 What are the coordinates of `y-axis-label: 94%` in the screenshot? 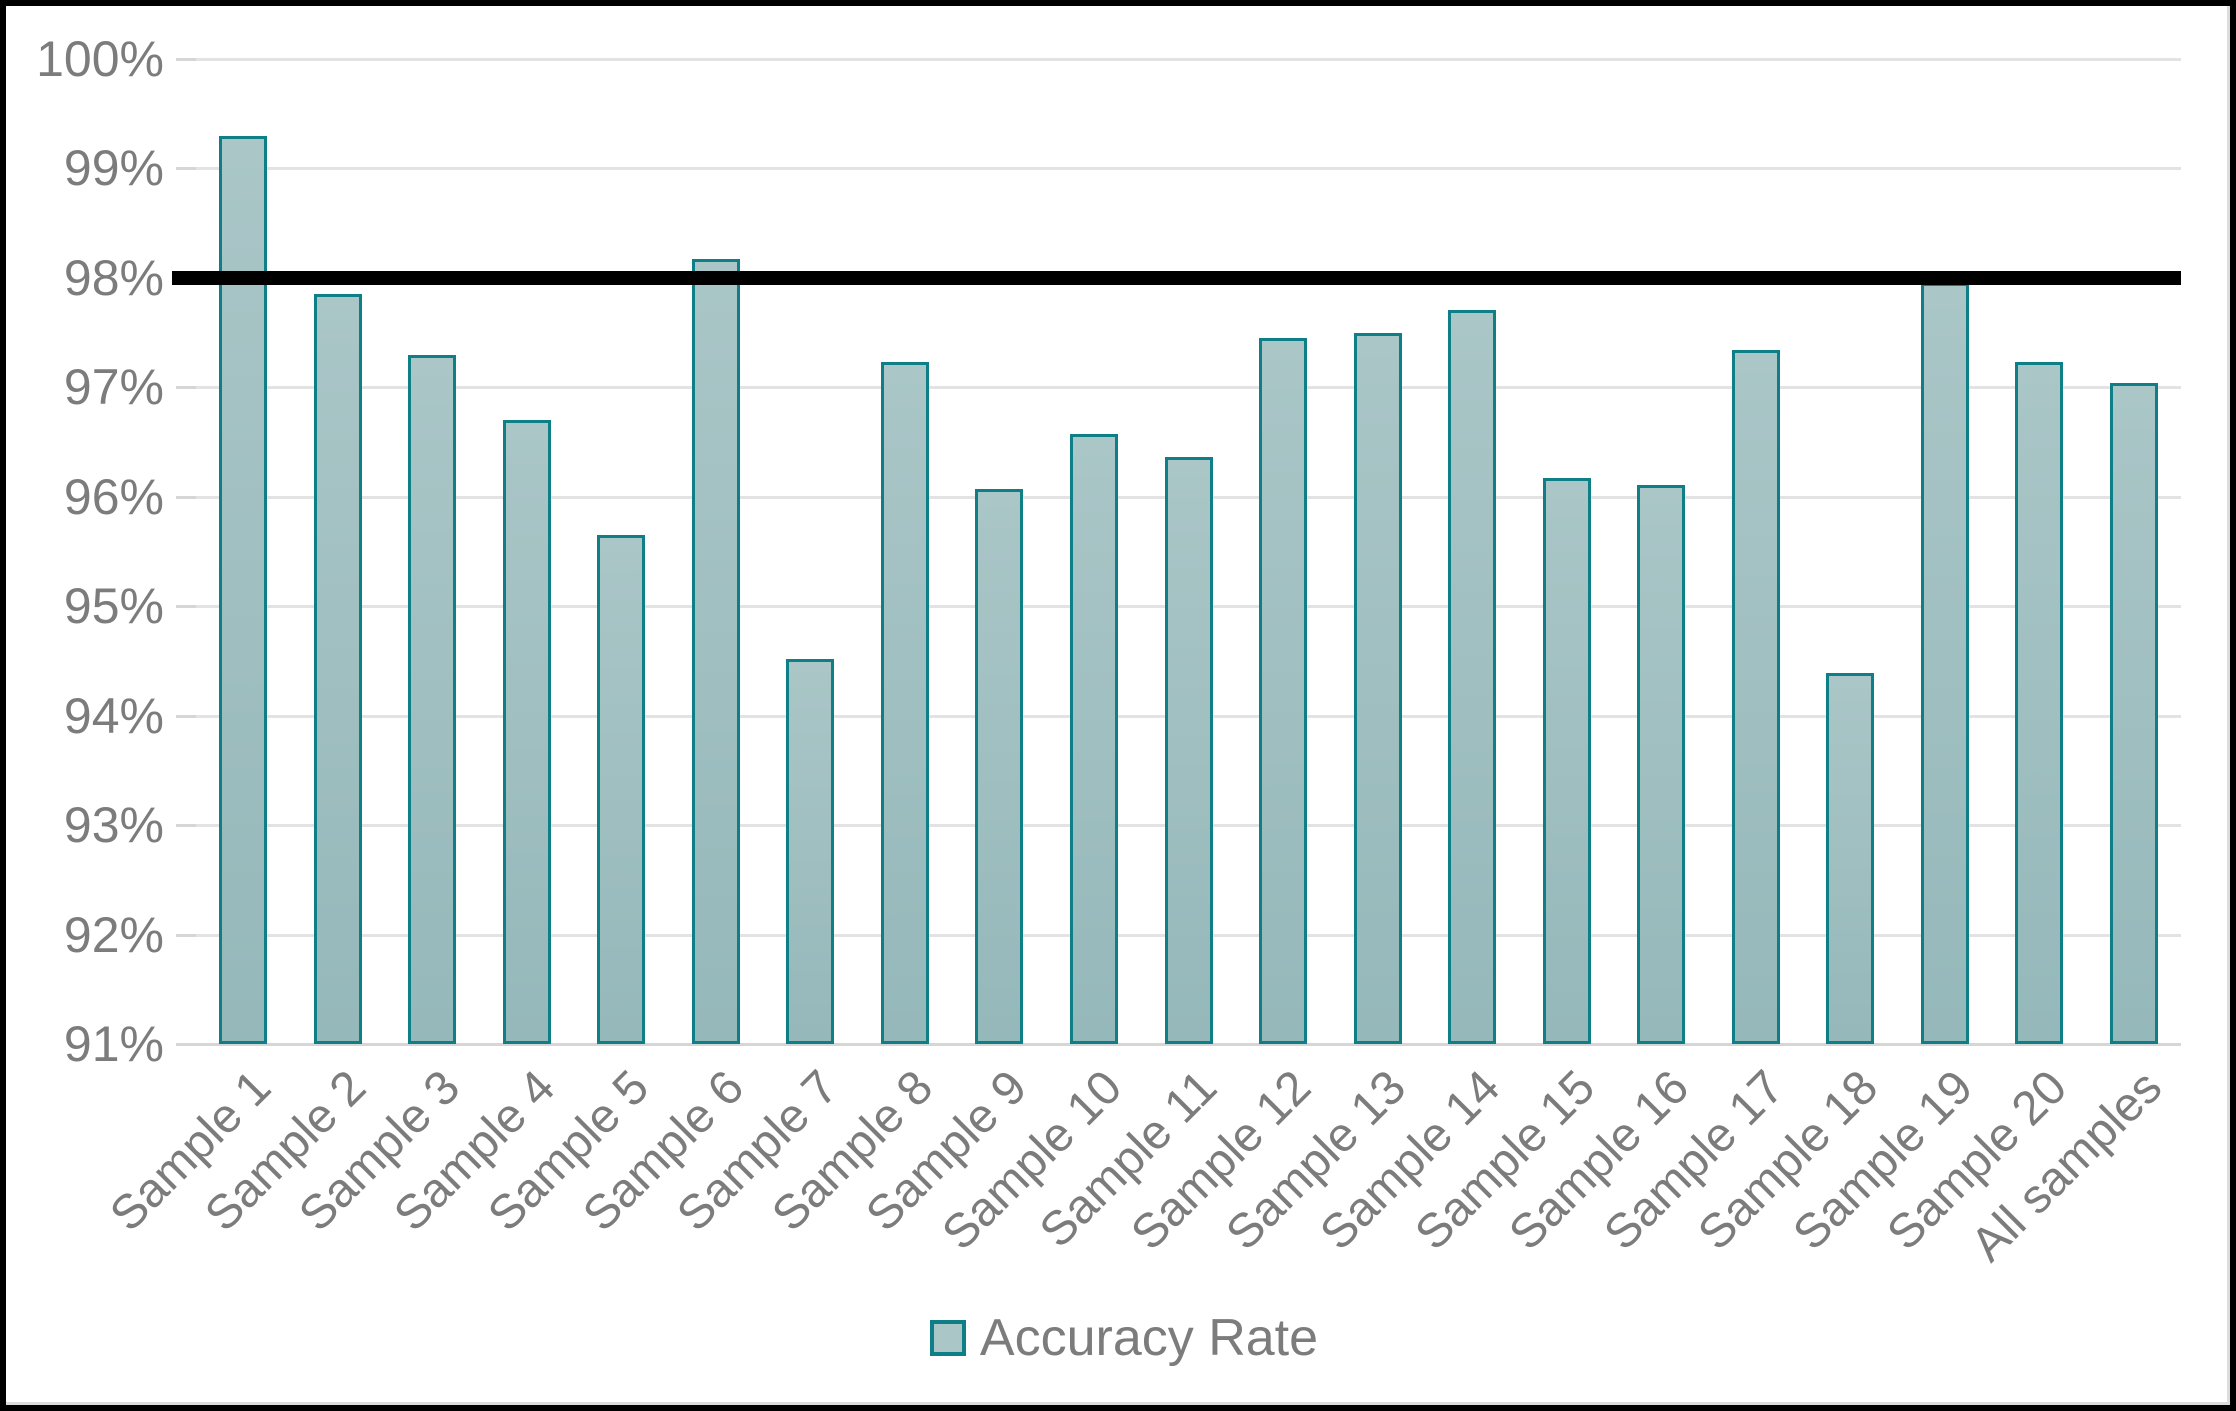 It's located at (113, 715).